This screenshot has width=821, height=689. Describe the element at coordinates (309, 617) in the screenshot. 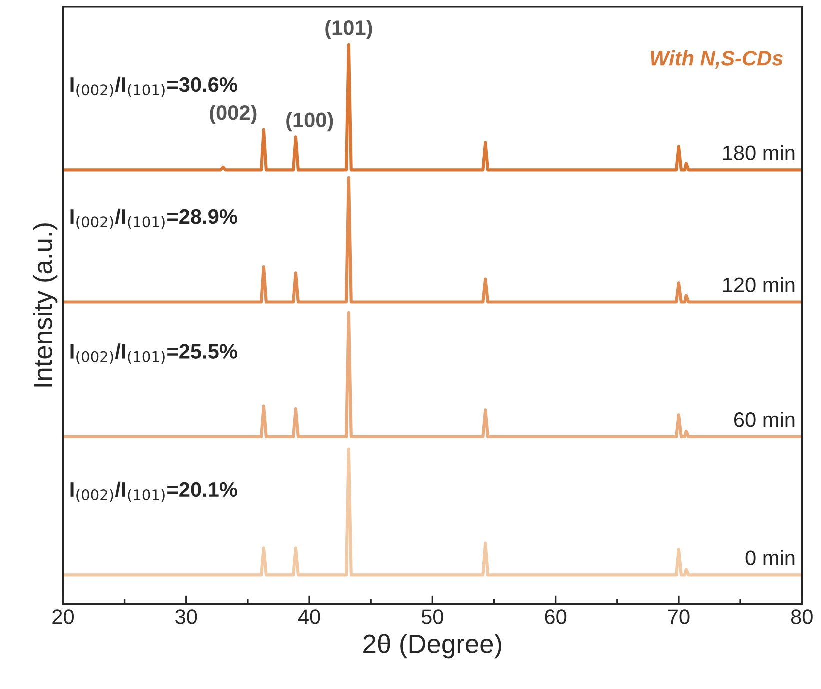

I see `x-tick-label: 40` at that location.